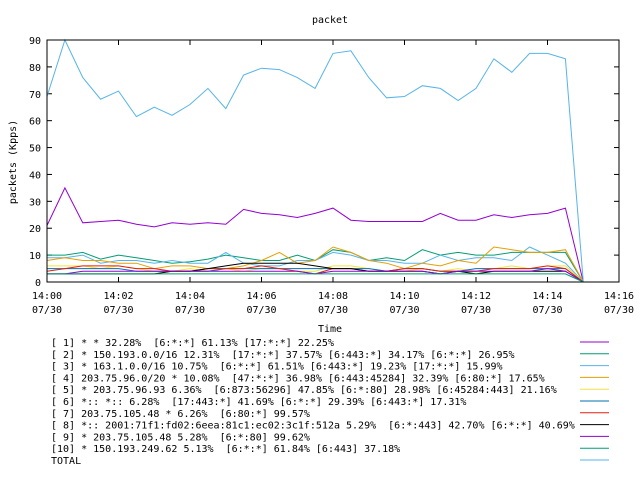 The height and width of the screenshot is (480, 640). I want to click on chart-title: packet, so click(330, 20).